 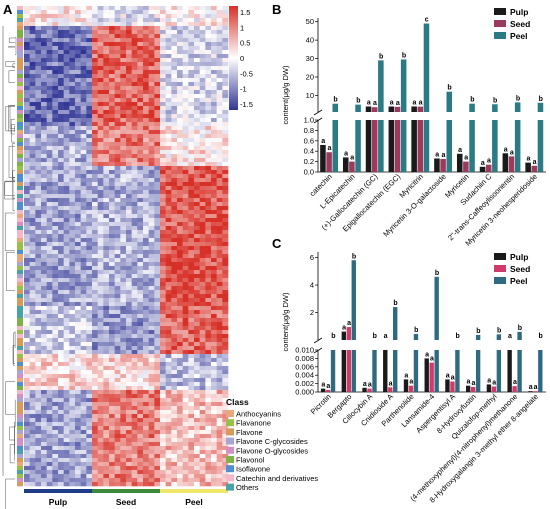 What do you see at coordinates (500, 11) in the screenshot?
I see `legend-swatch` at bounding box center [500, 11].